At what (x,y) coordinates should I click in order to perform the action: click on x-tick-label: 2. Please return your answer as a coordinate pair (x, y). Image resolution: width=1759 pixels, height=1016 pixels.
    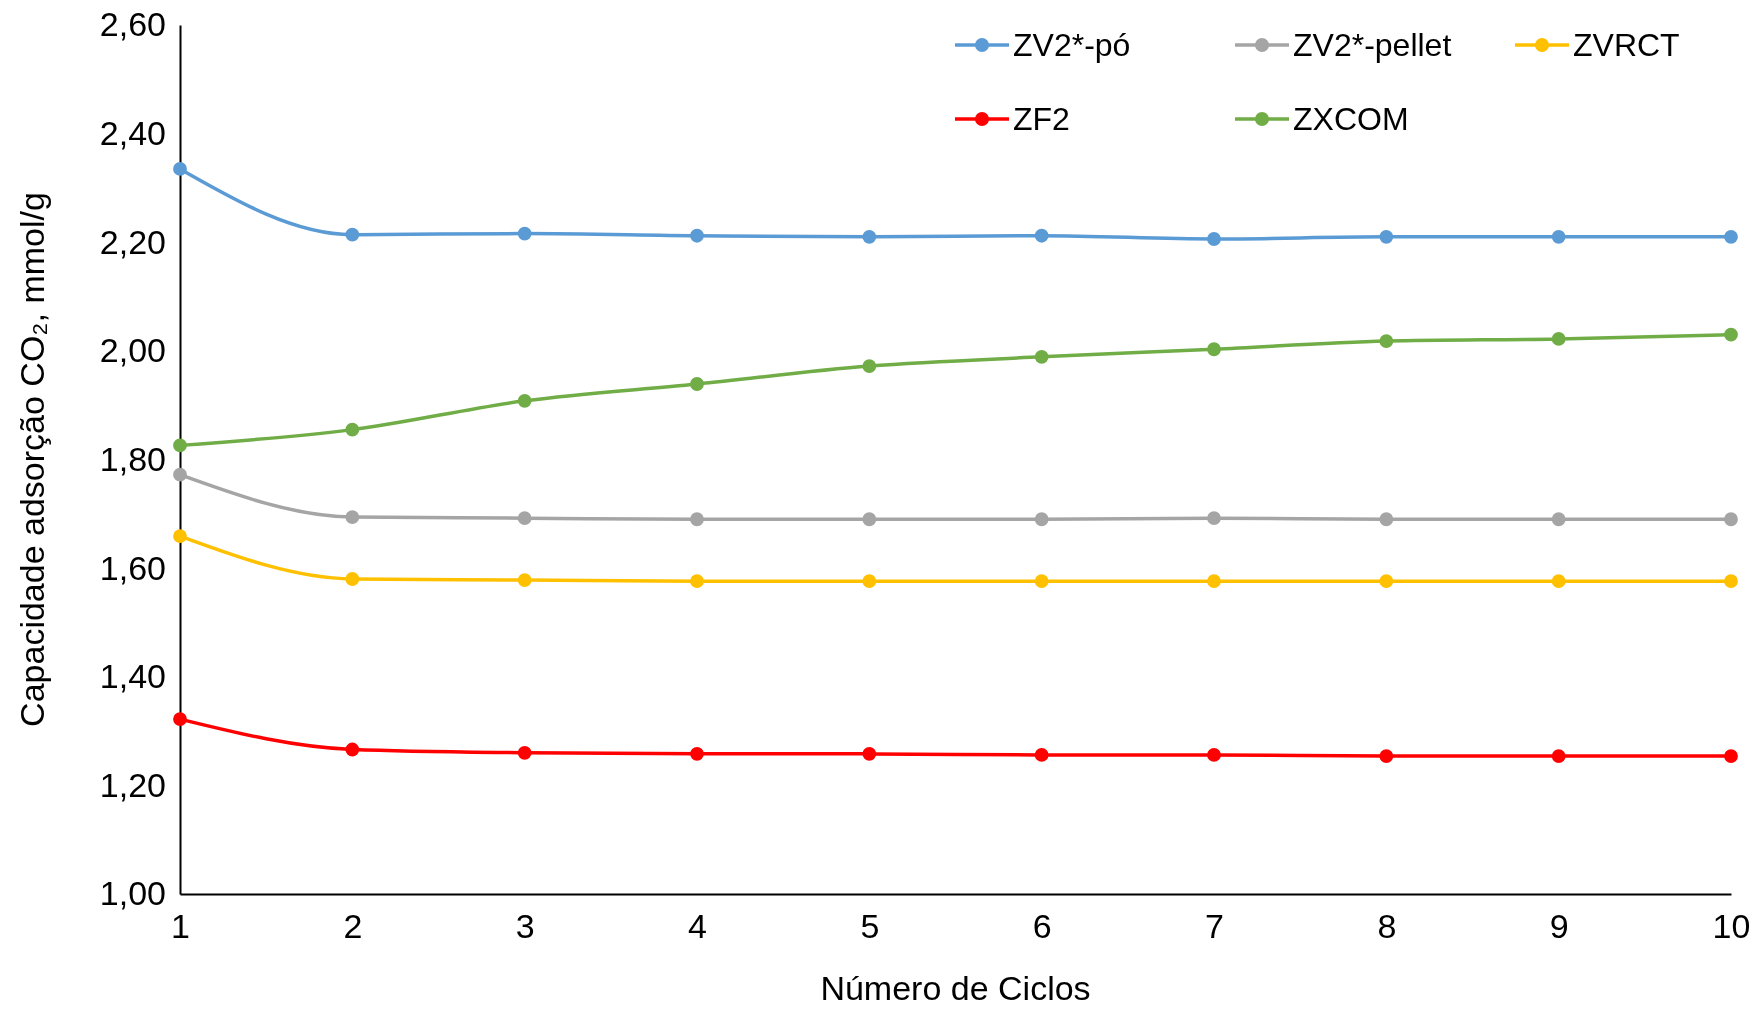
    Looking at the image, I should click on (353, 926).